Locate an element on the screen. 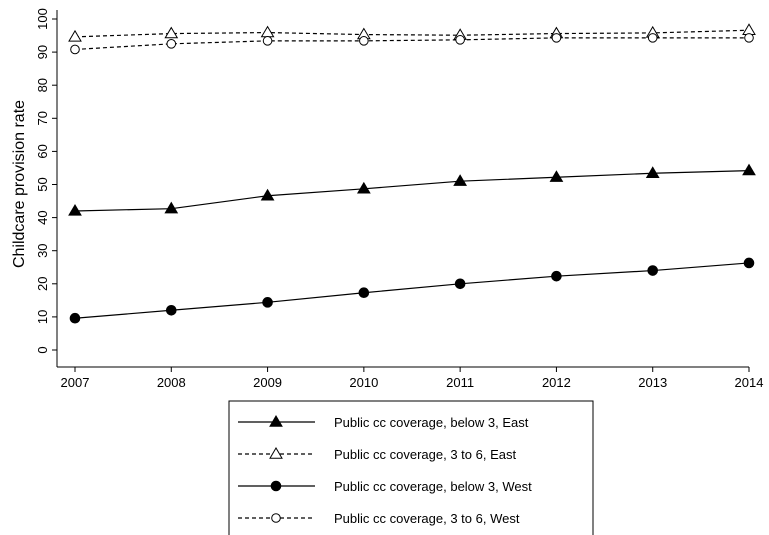  y-tick-label: 40 is located at coordinates (42, 217).